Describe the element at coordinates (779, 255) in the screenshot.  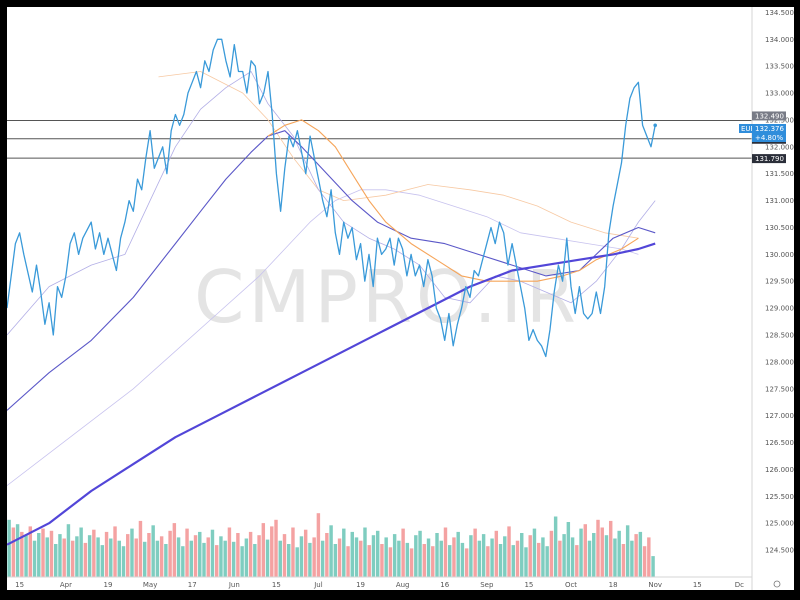
I see `y-tick-label: 130.000` at that location.